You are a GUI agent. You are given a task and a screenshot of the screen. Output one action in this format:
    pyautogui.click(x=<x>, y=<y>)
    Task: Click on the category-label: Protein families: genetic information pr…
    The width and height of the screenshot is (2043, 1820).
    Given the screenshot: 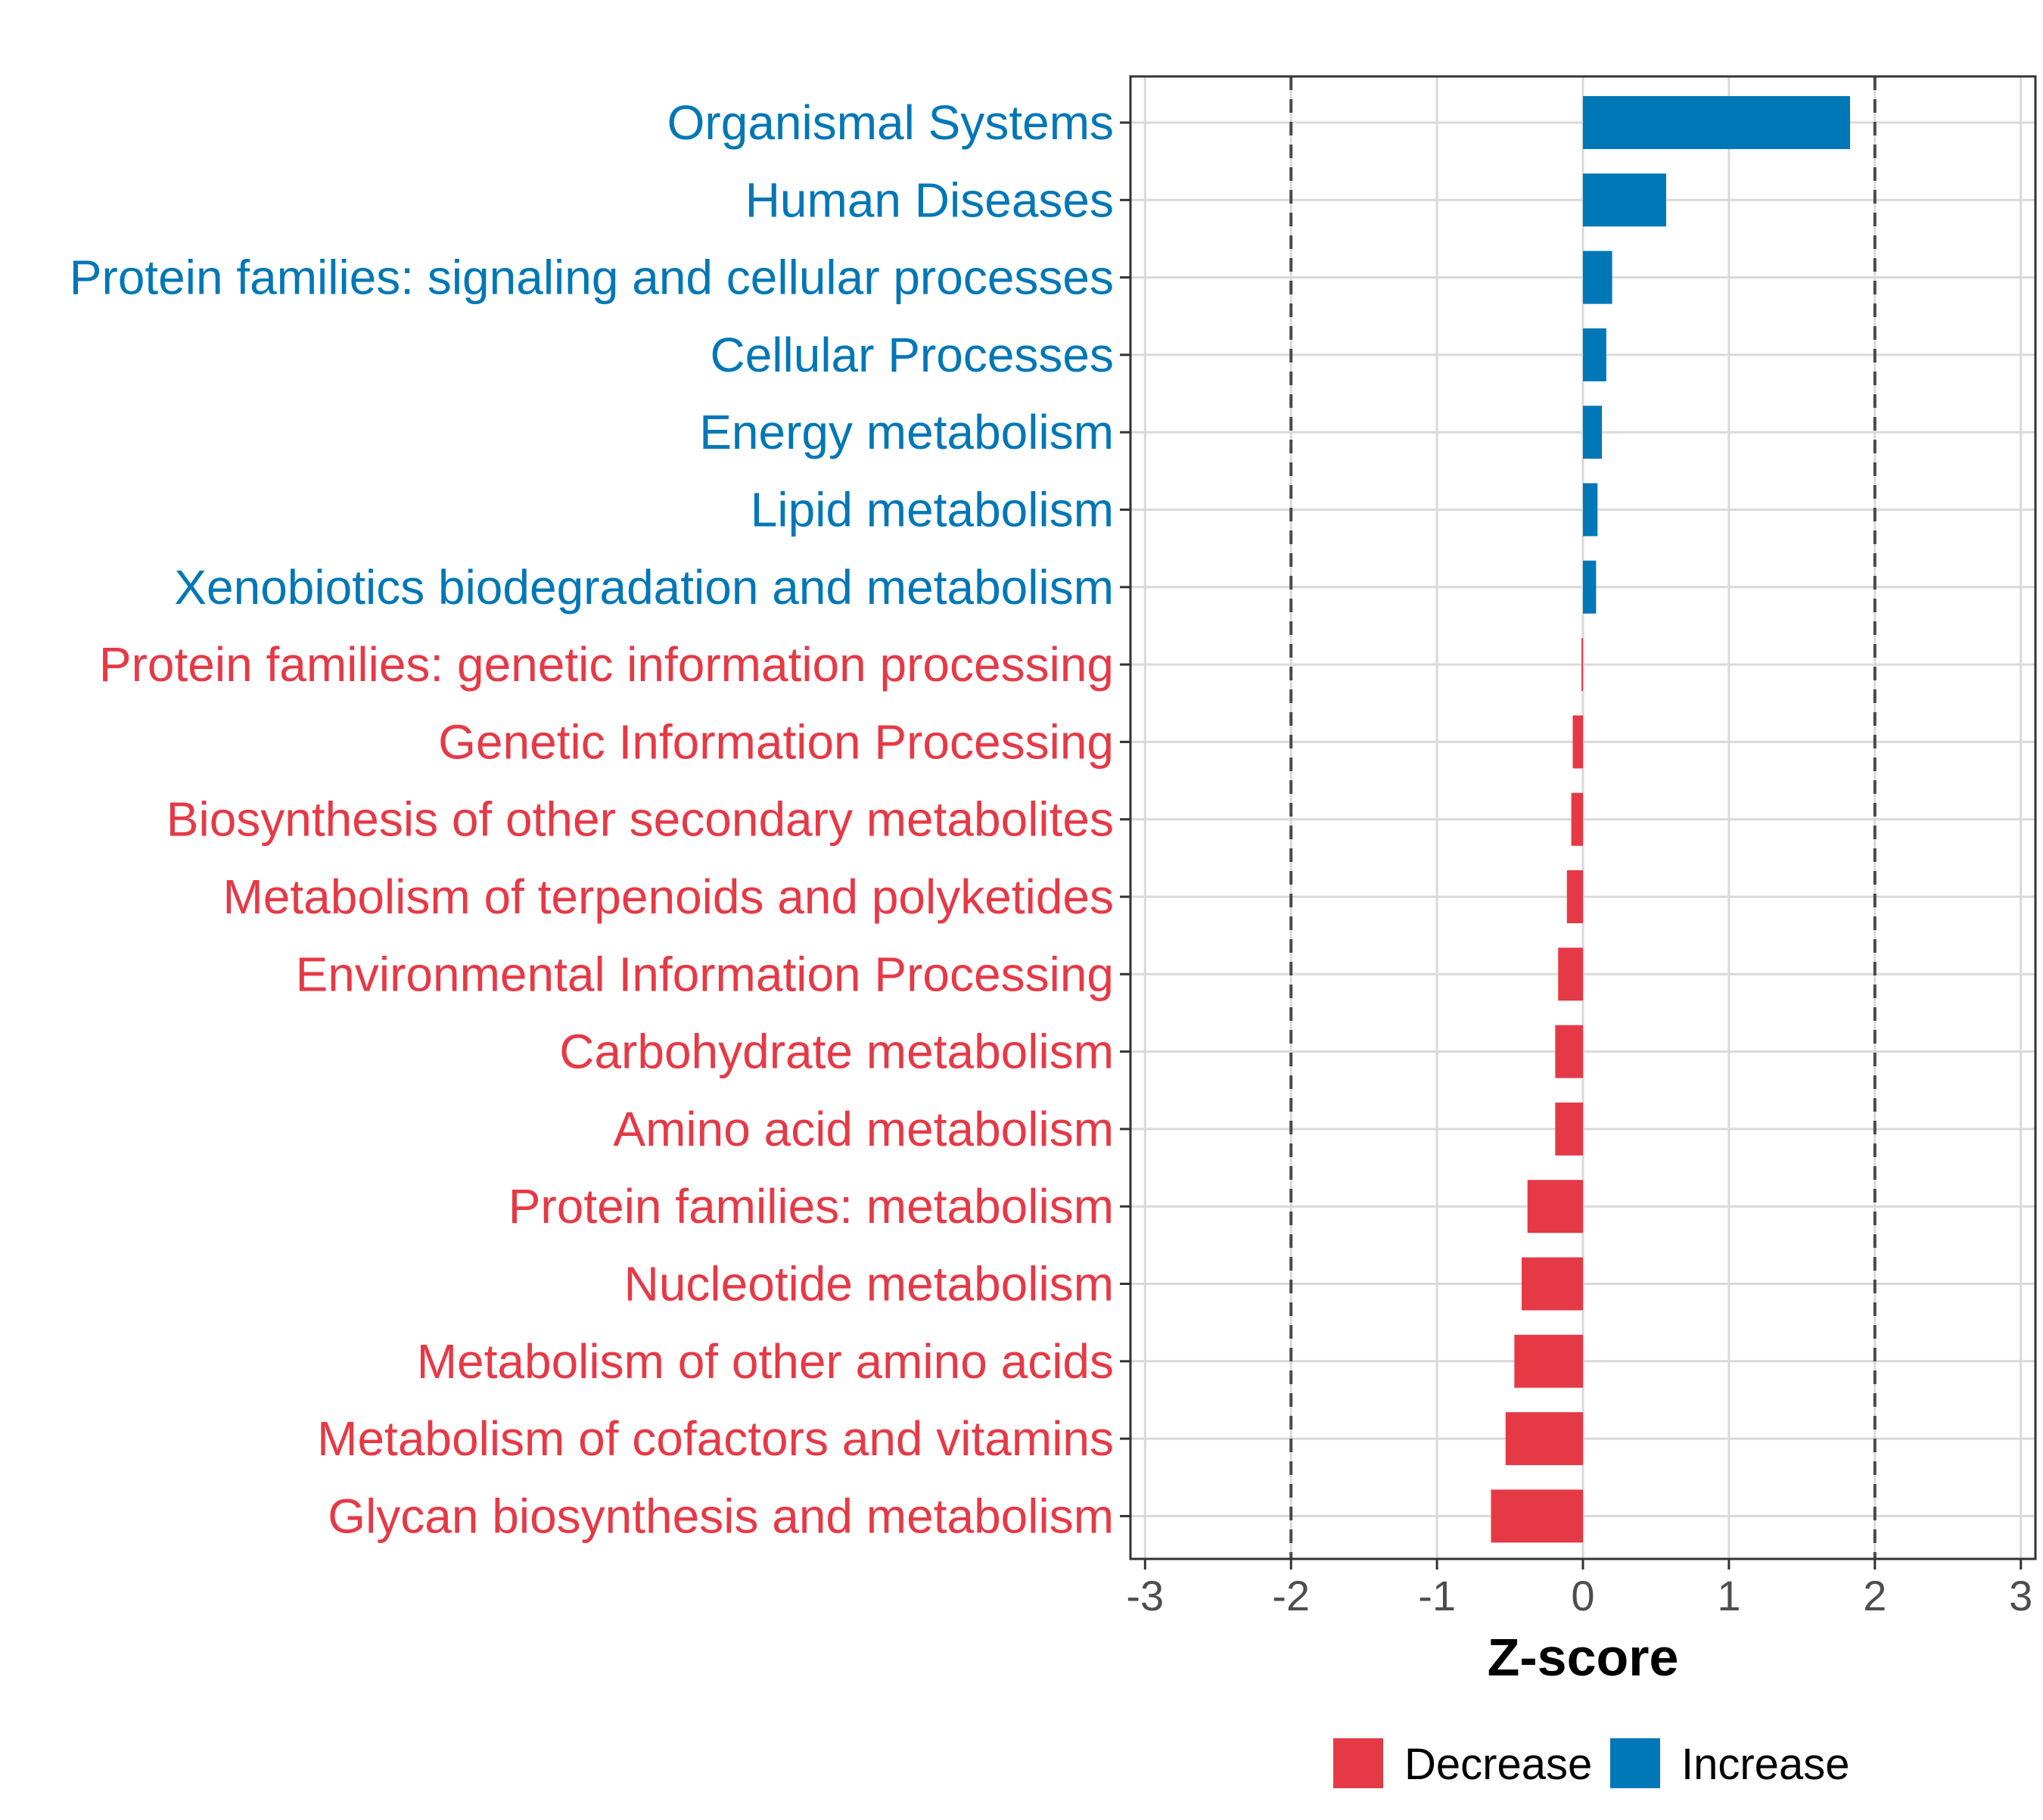 What is the action you would take?
    pyautogui.click(x=606, y=664)
    